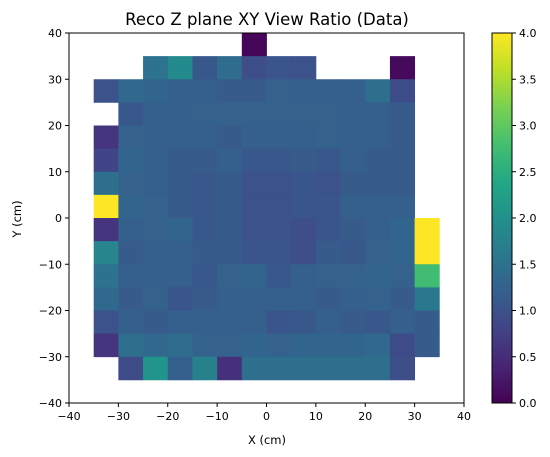  I want to click on y-tick-label: −20, so click(50, 311).